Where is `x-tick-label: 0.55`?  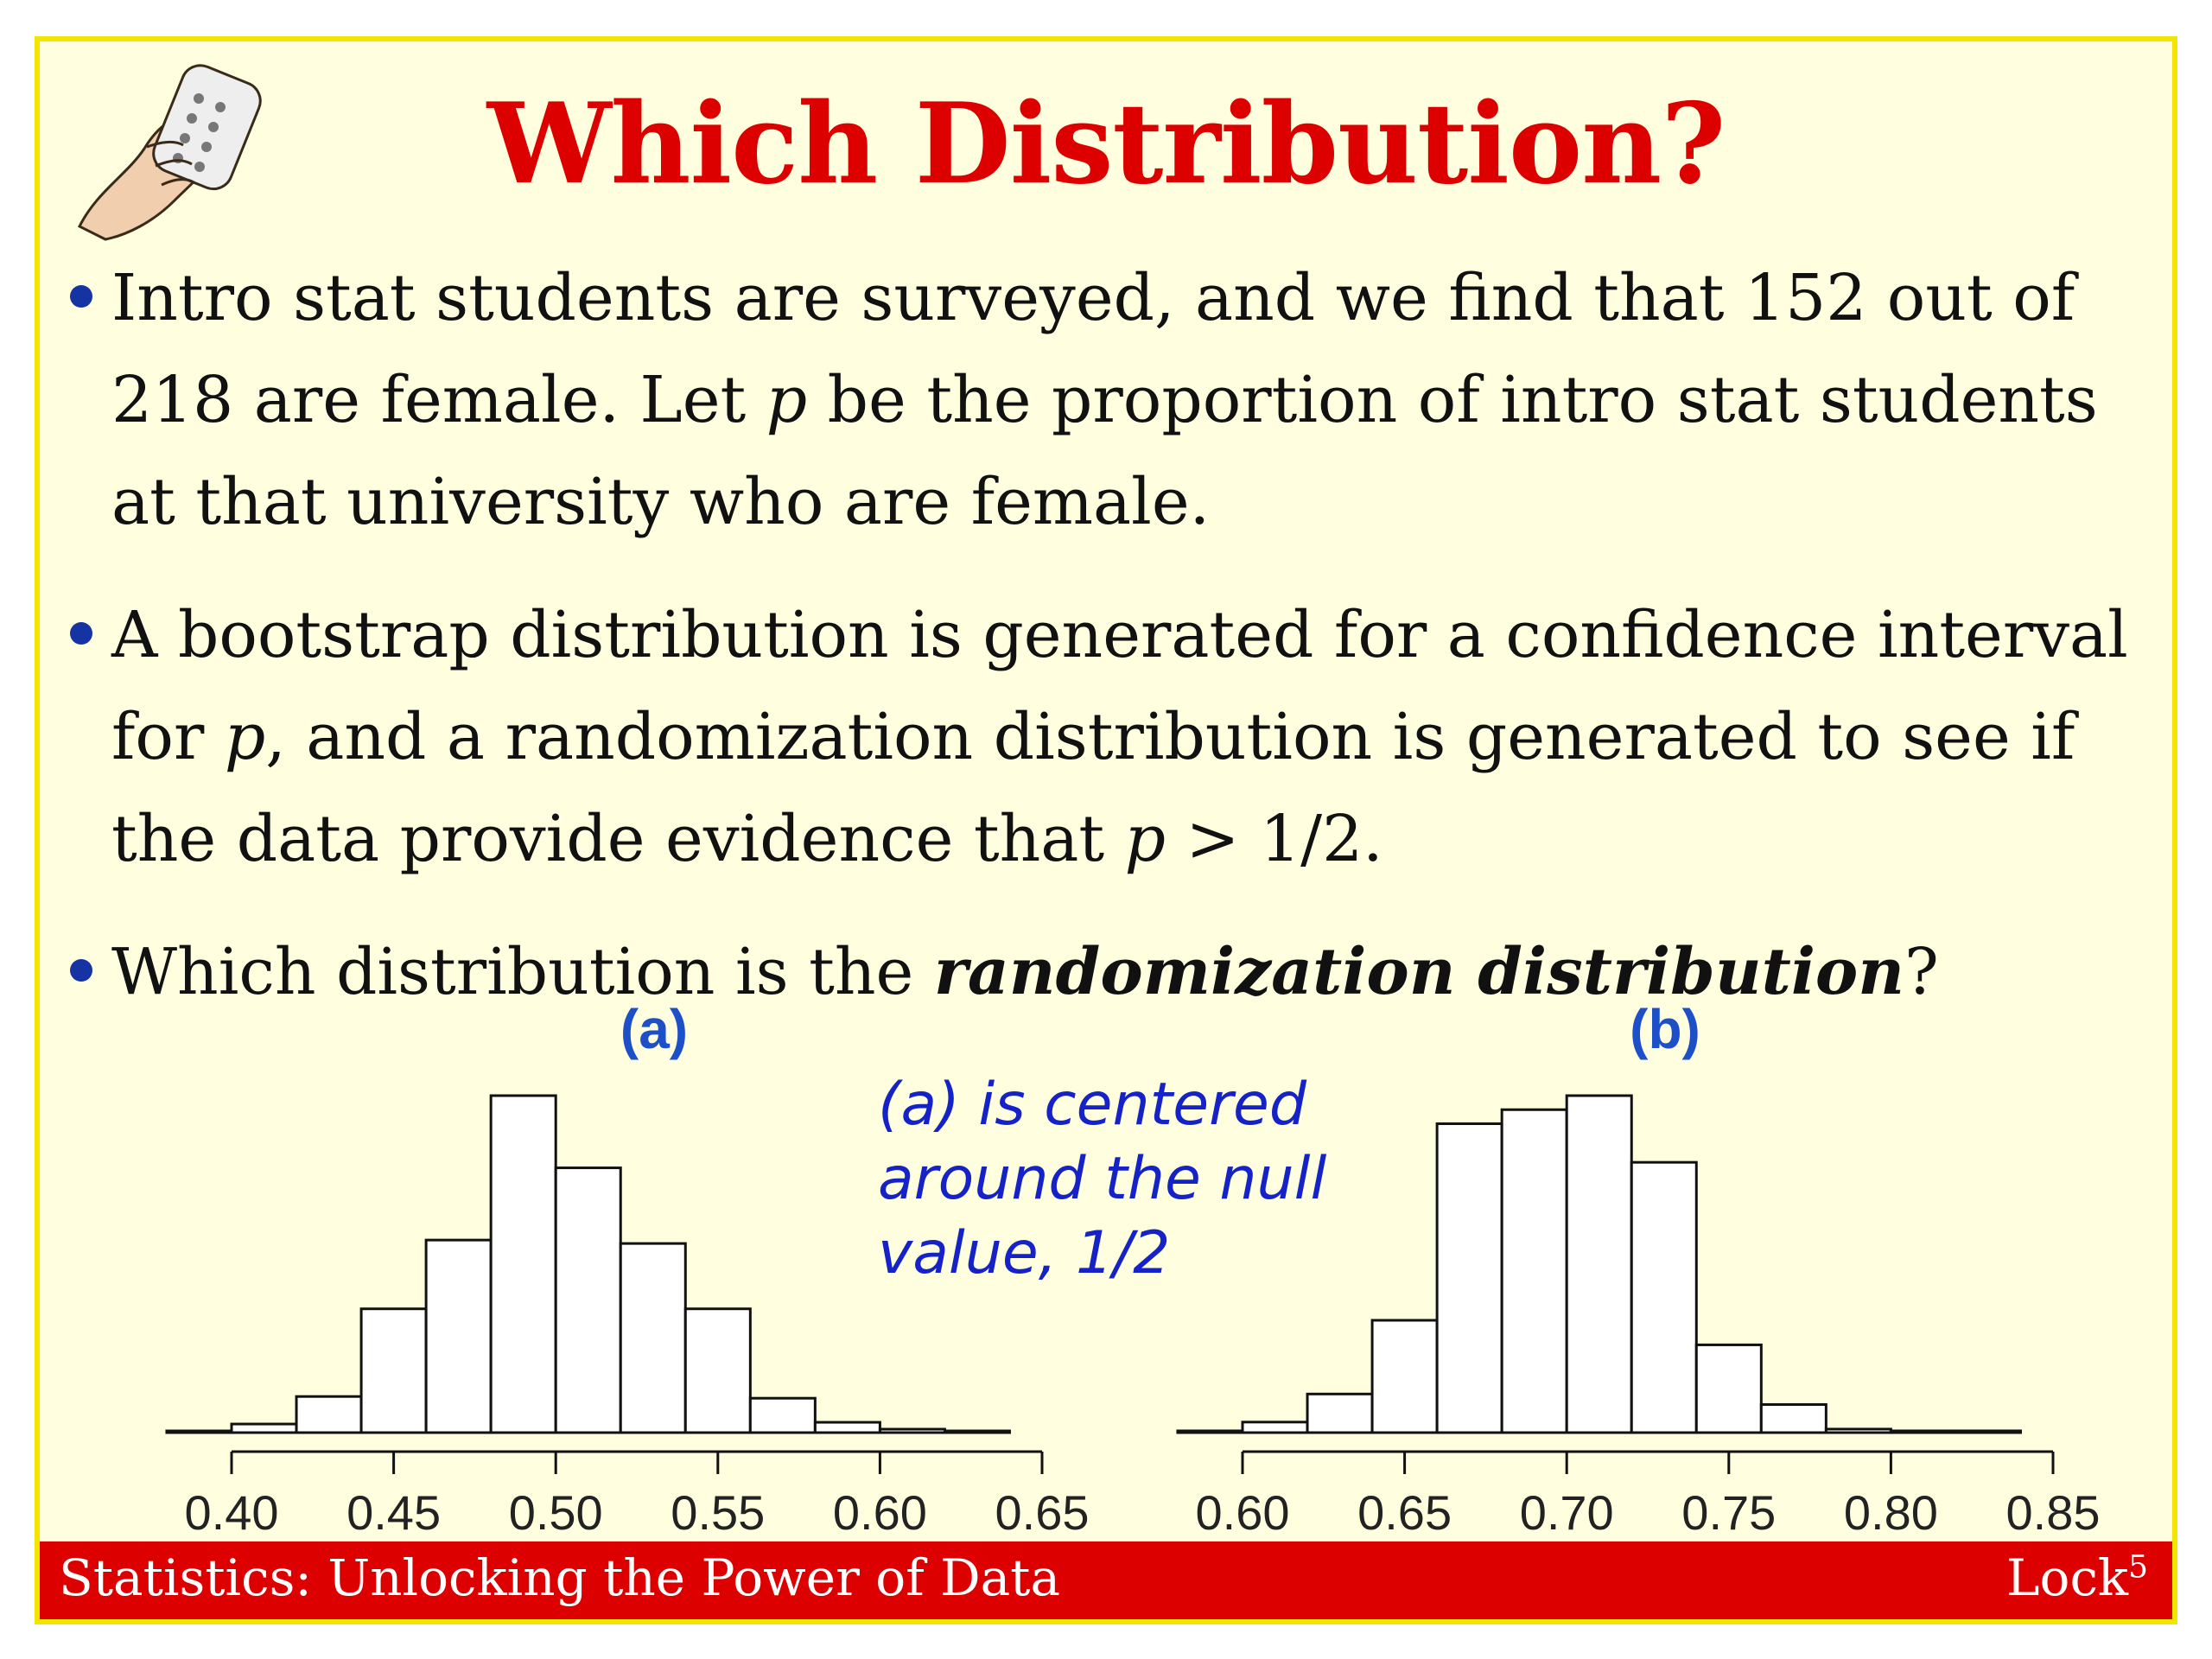 x-tick-label: 0.55 is located at coordinates (718, 1512).